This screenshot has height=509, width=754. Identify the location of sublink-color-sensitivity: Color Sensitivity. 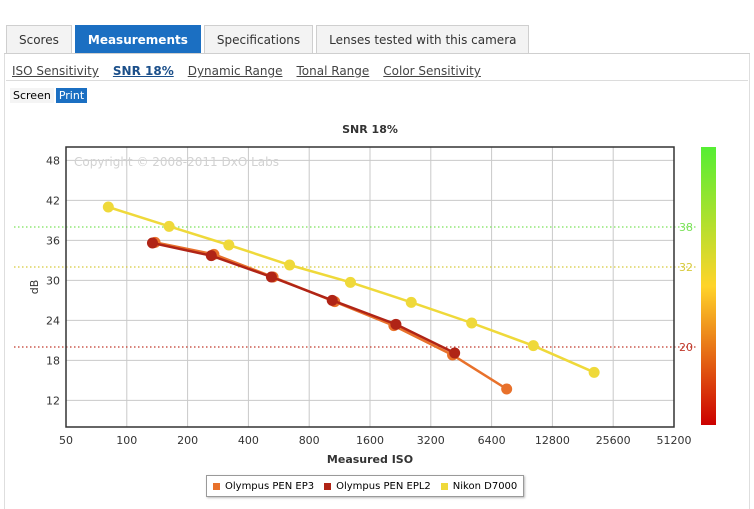
(432, 71).